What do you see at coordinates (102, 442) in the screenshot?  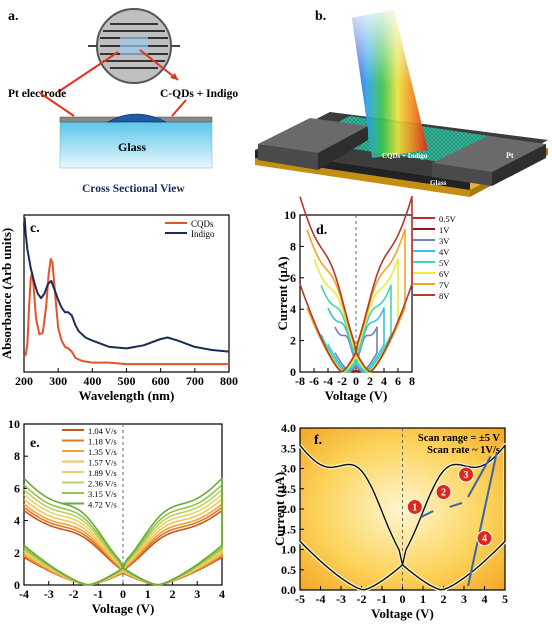 I see `legend-label: 1.18 V/s` at bounding box center [102, 442].